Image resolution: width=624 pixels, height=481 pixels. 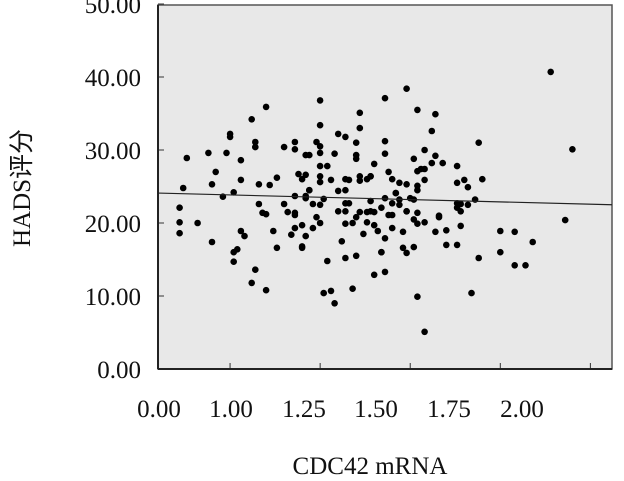 What do you see at coordinates (113, 78) in the screenshot?
I see `y-tick-label: 40.00` at bounding box center [113, 78].